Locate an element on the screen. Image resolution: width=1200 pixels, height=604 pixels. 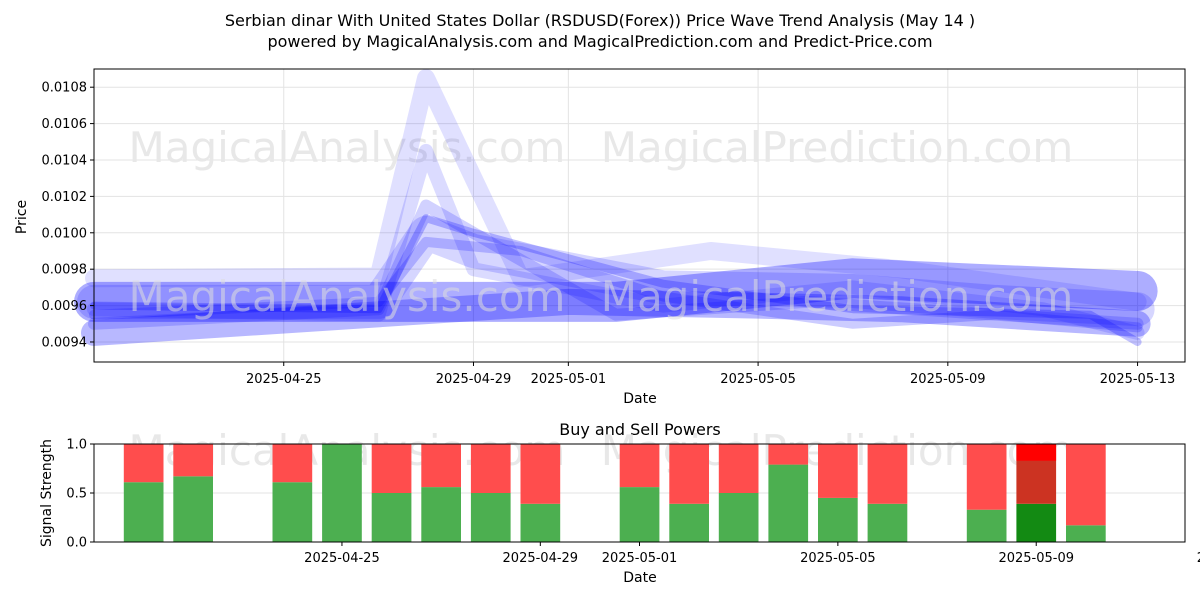
price-y-tick-label: 0.0096 is located at coordinates (65, 306).